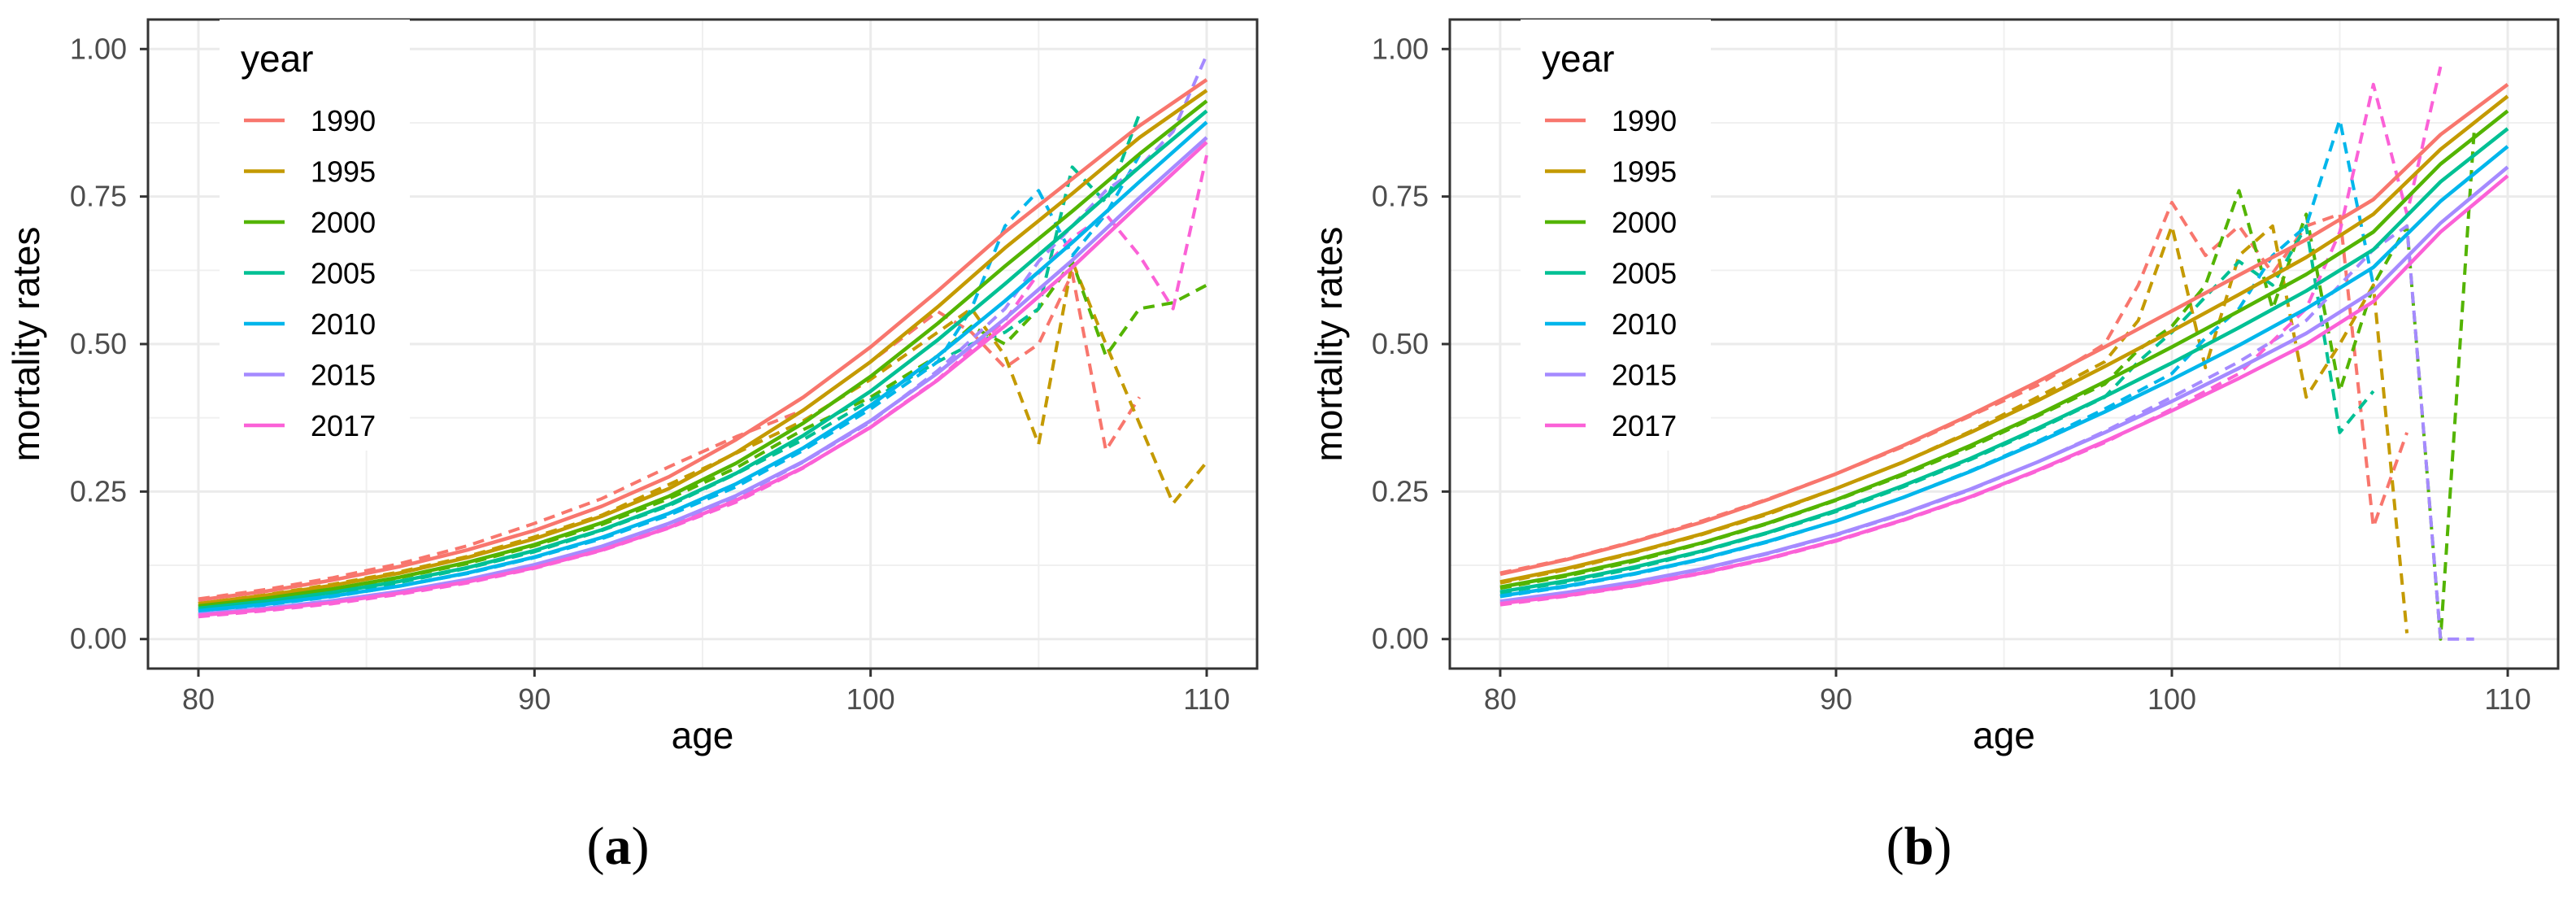 The image size is (2576, 902). I want to click on panel-caption: (b), so click(1919, 846).